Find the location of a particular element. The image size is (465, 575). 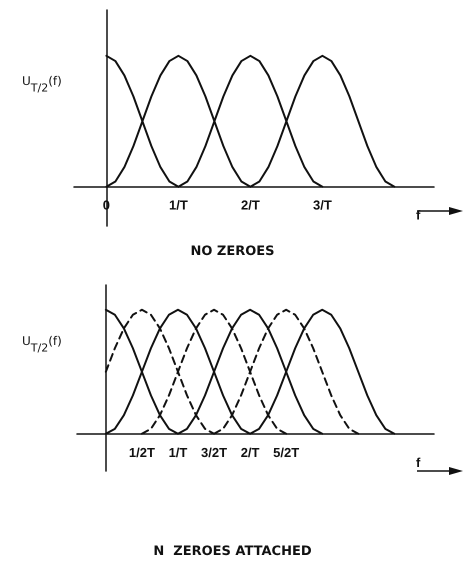

text: NO ZEROES is located at coordinates (232, 251).